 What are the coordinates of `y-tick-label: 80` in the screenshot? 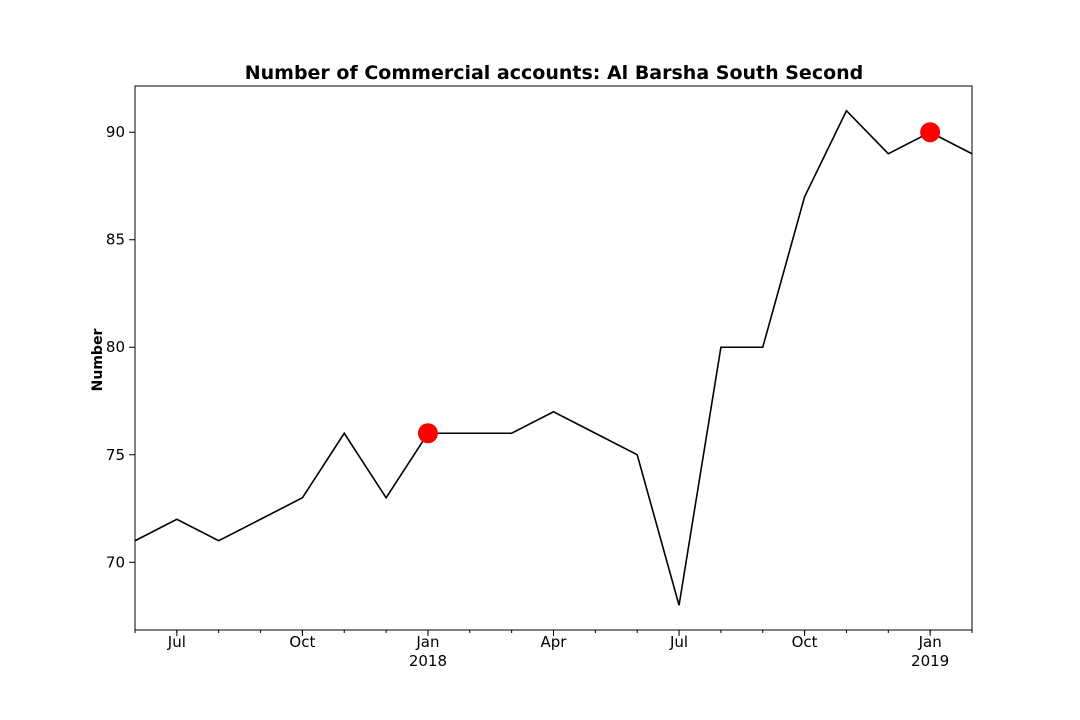 It's located at (115, 347).